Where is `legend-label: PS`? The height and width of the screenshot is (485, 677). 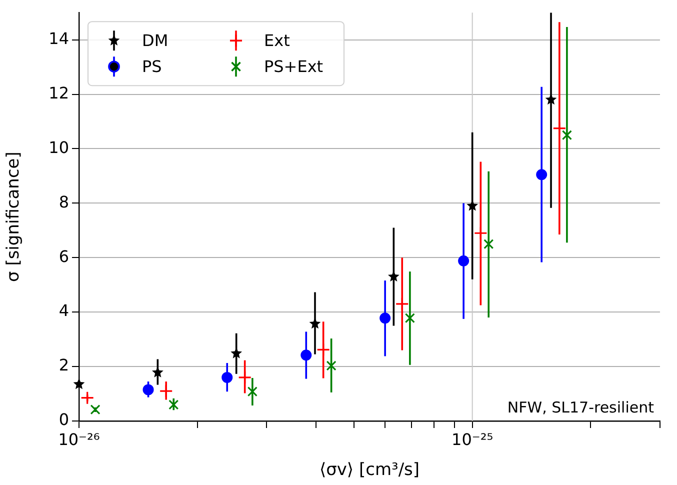
legend-label: PS is located at coordinates (152, 66).